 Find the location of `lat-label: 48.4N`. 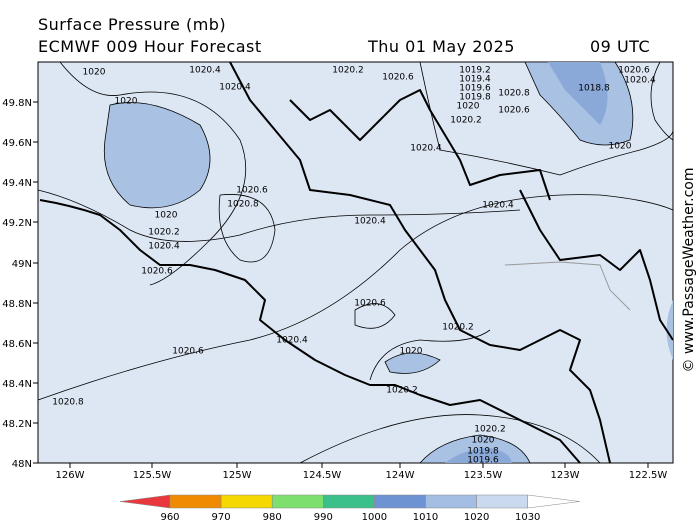

lat-label: 48.4N is located at coordinates (17, 384).